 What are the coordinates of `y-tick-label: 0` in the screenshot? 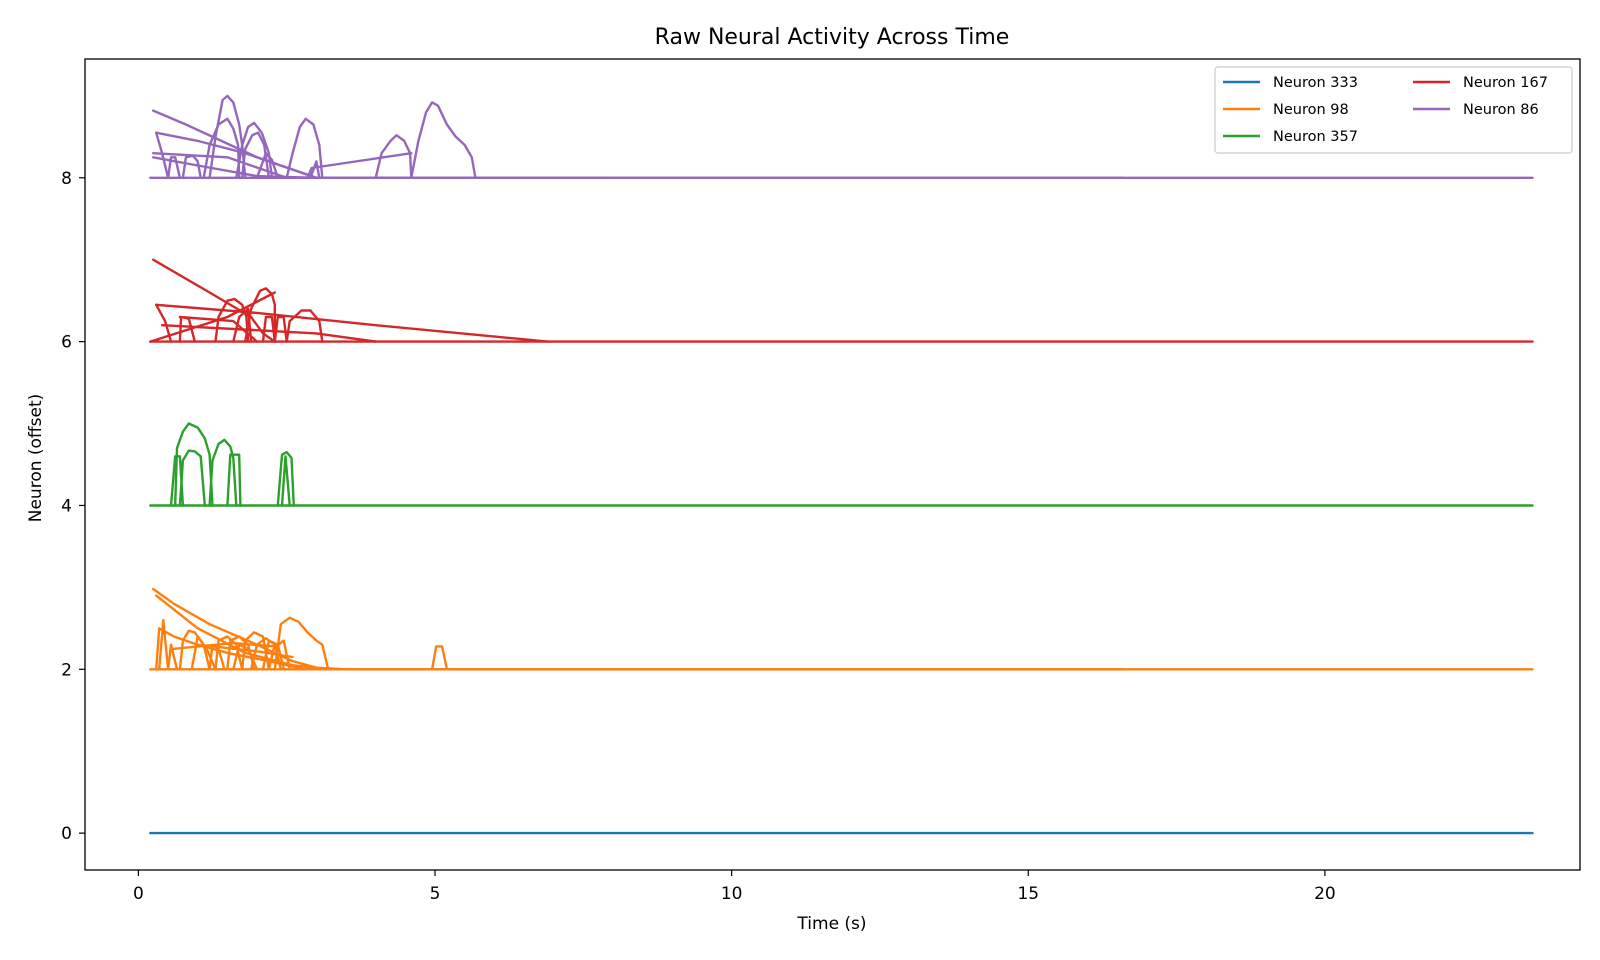 It's located at (66, 834).